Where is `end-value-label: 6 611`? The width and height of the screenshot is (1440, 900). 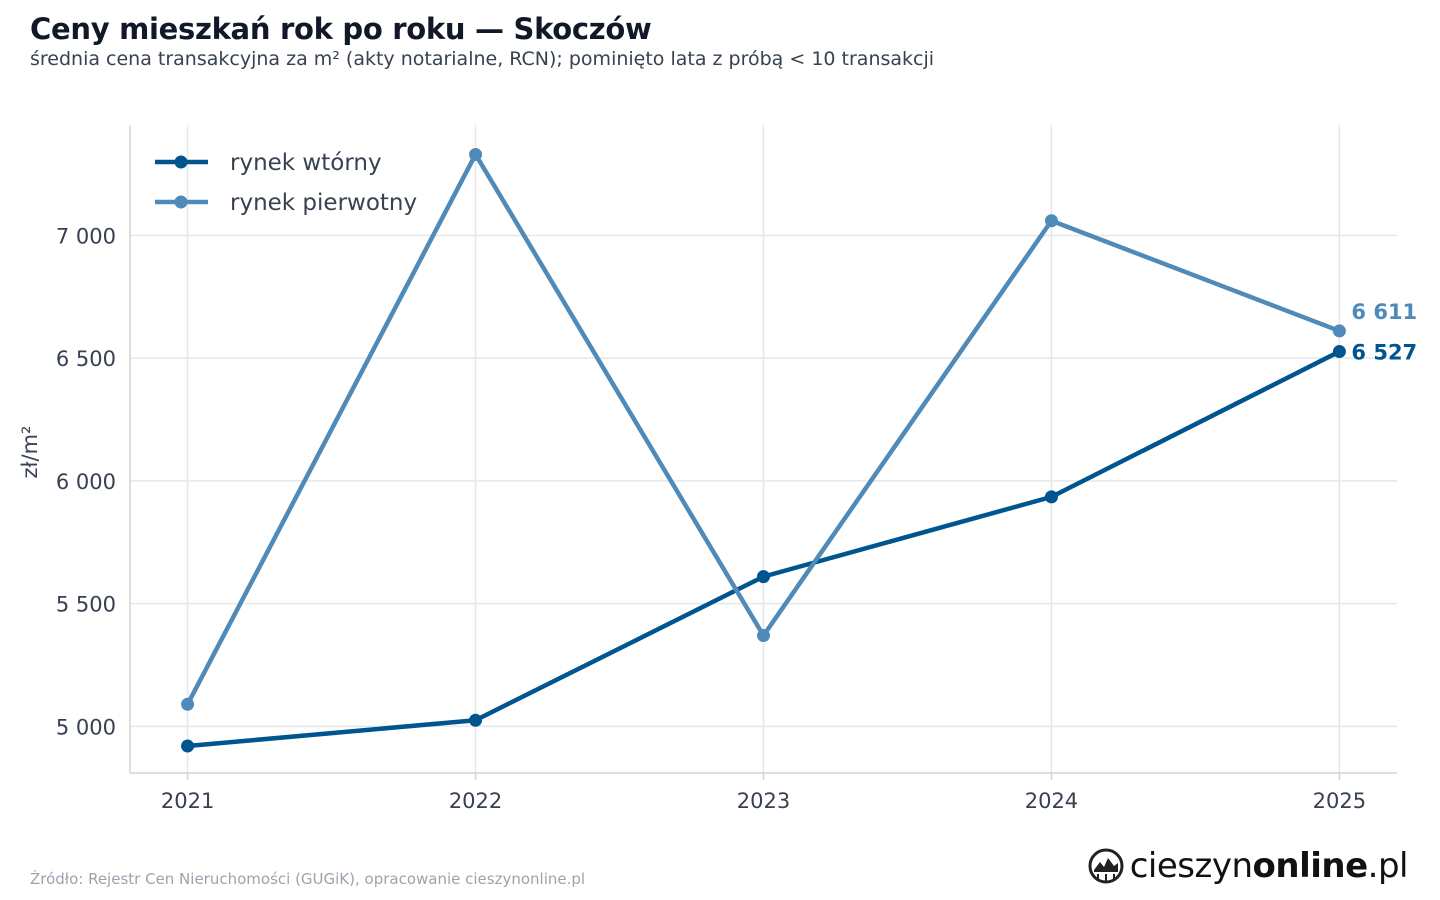 end-value-label: 6 611 is located at coordinates (1384, 312).